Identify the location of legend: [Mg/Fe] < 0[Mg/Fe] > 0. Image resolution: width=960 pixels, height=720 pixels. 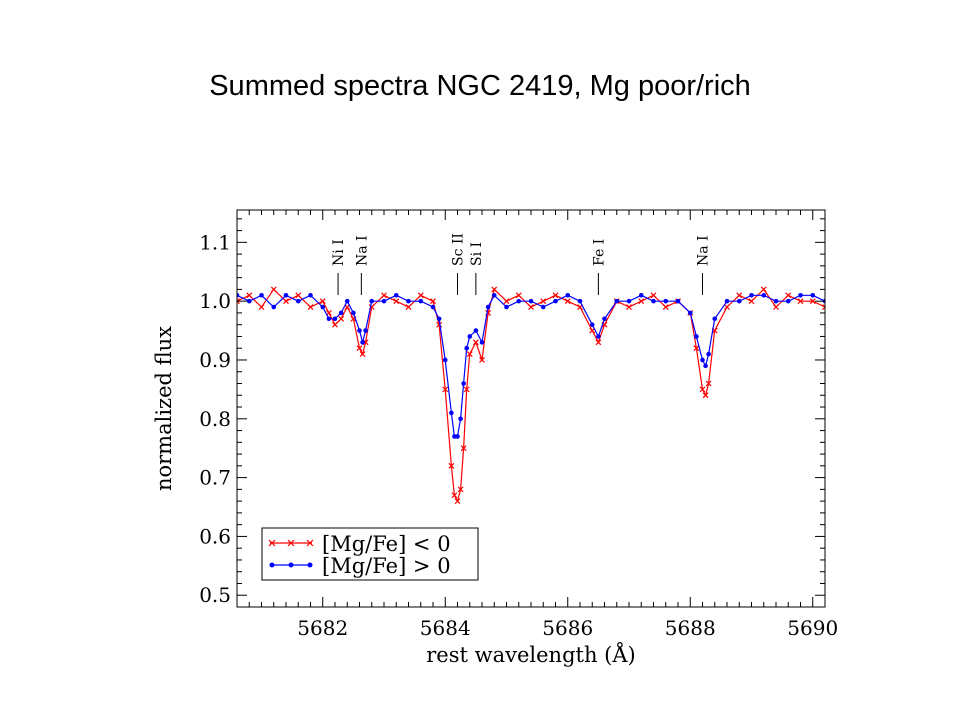
(370, 554).